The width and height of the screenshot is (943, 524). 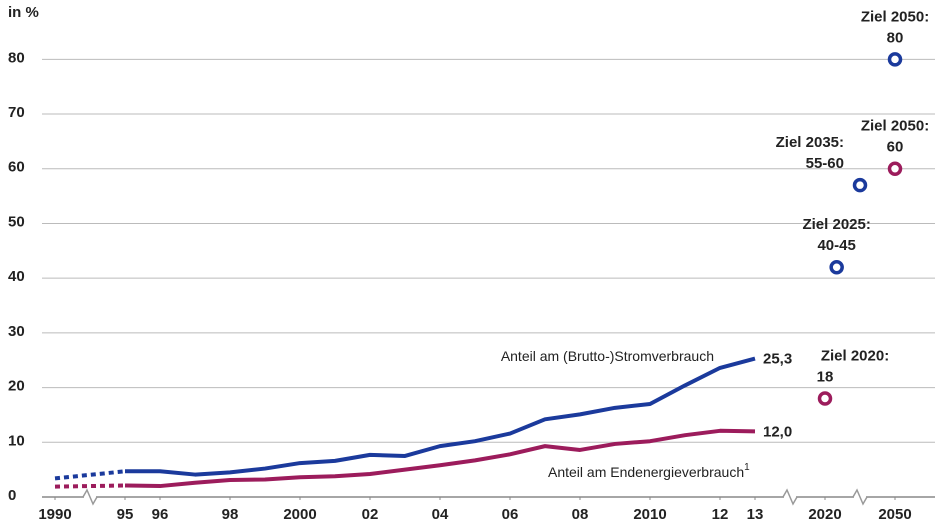 I want to click on y-tick-label: 20, so click(x=16, y=386).